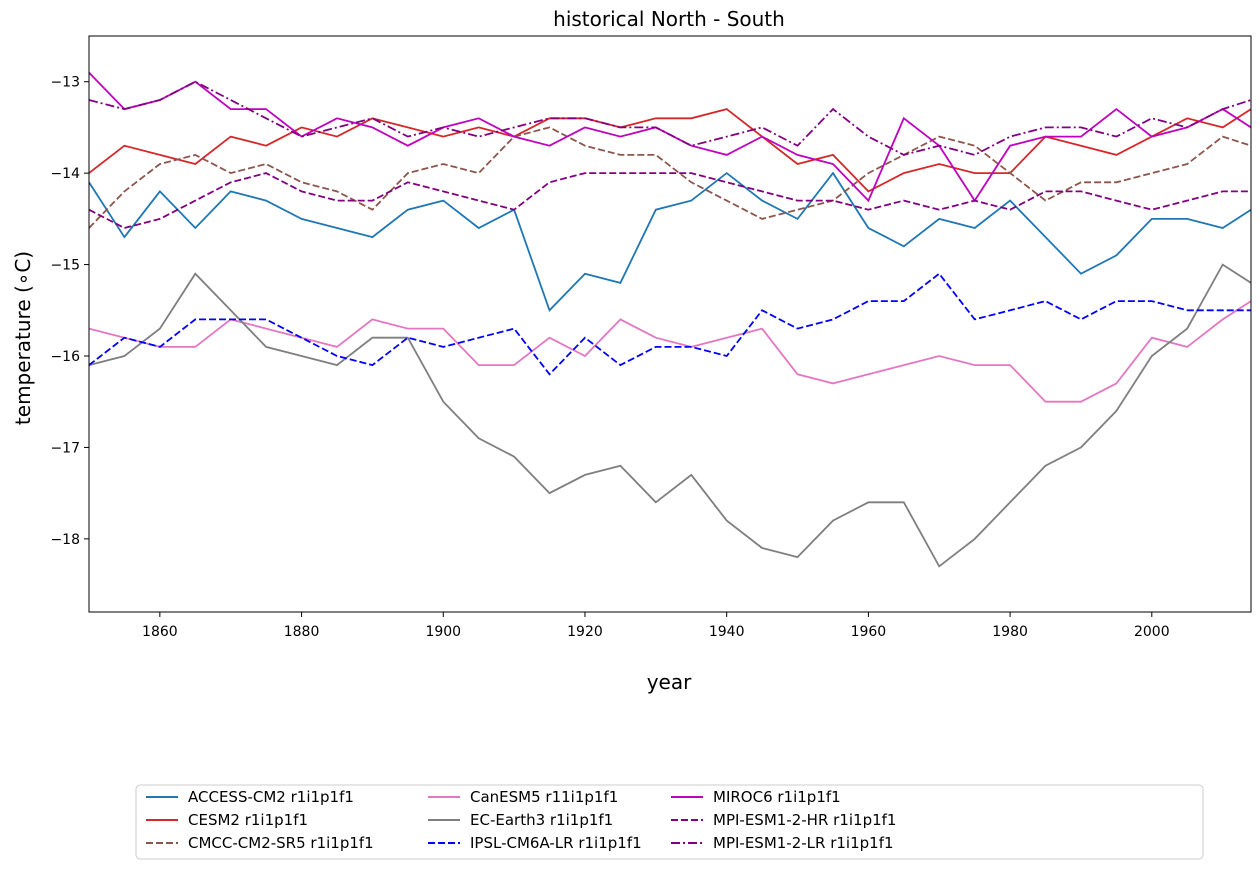  Describe the element at coordinates (281, 843) in the screenshot. I see `legend-label-cmcc-cm2-sr5-r1i1p1f1: CMCC-CM2-SR5 r1i1p1f1` at that location.